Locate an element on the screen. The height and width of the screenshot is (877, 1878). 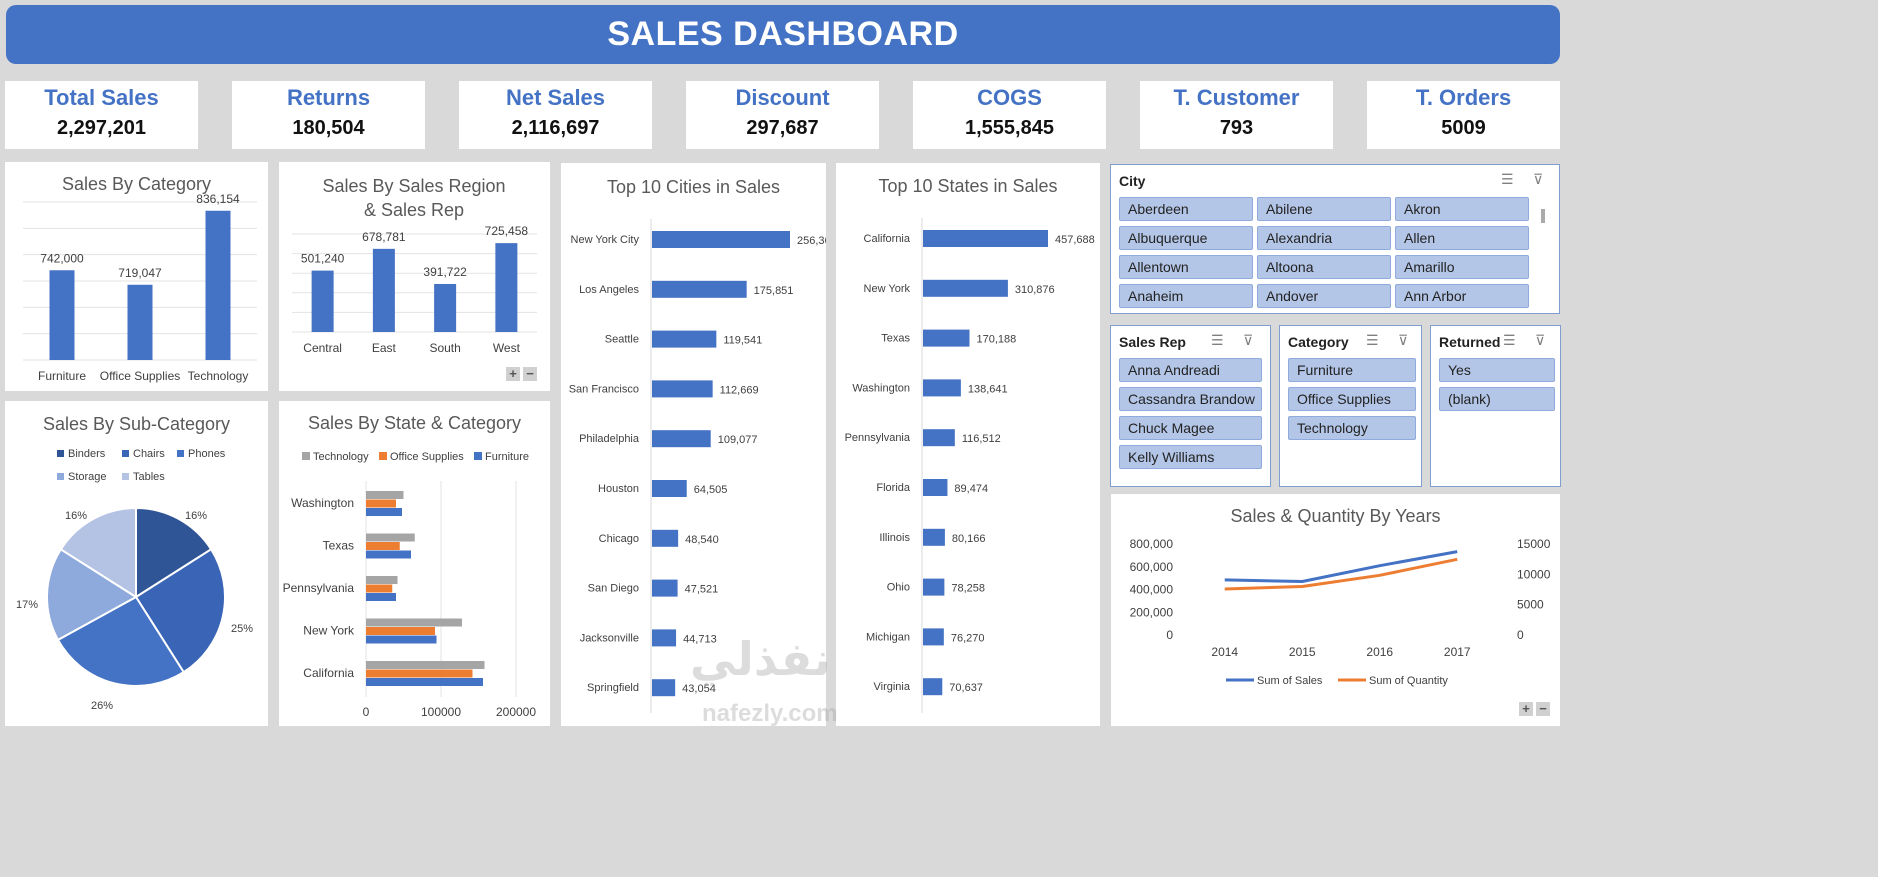
category-label: Technology is located at coordinates (218, 376).